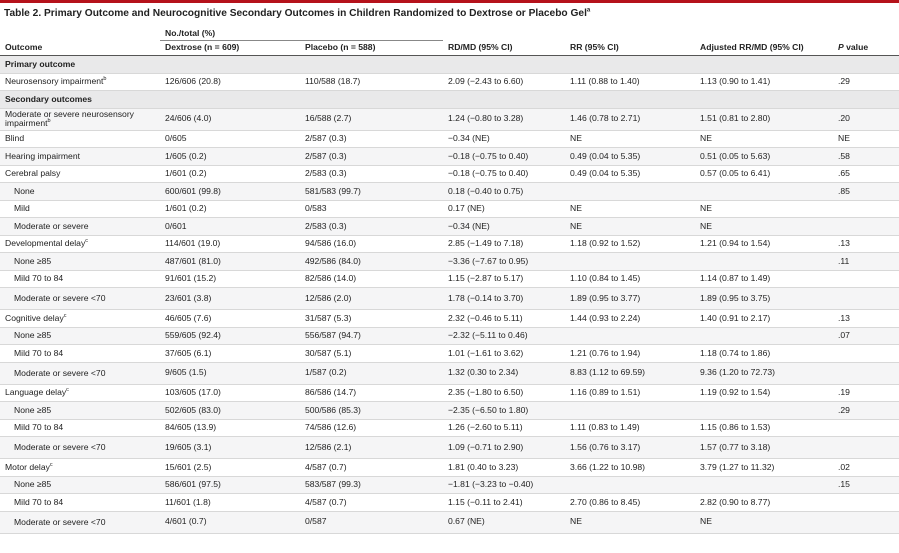 The height and width of the screenshot is (553, 899). I want to click on cell-rdmd: −2.32 (−5.11 to 0.46), so click(504, 336).